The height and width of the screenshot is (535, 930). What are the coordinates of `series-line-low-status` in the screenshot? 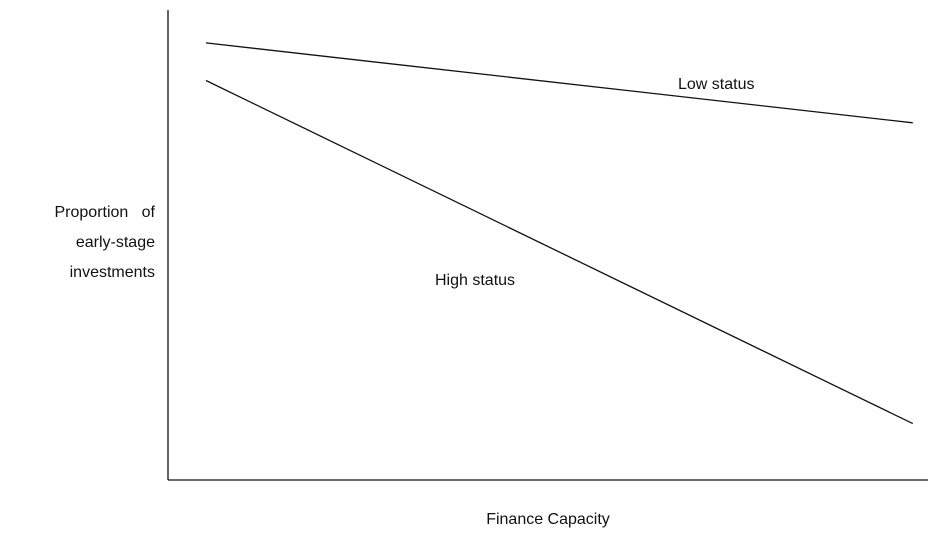 It's located at (559, 83).